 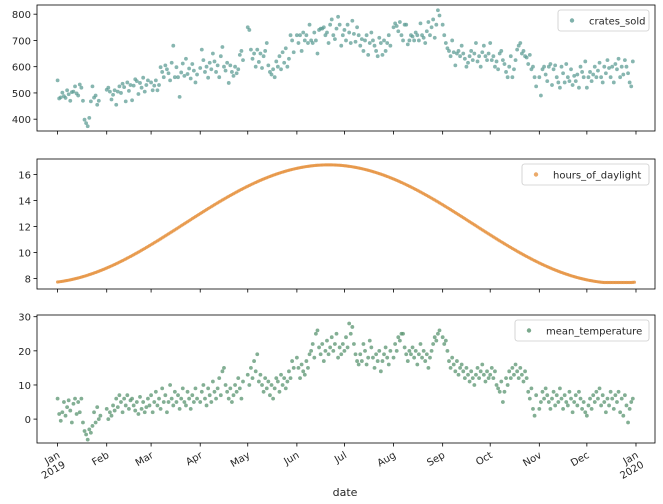 I want to click on legend-marker, so click(x=536, y=174).